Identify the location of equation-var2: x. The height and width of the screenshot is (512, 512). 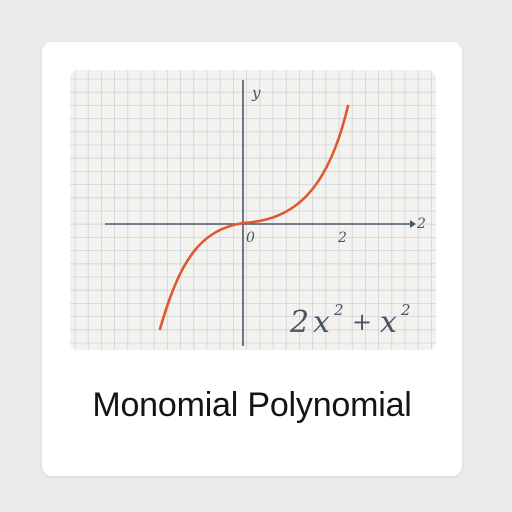
(388, 322).